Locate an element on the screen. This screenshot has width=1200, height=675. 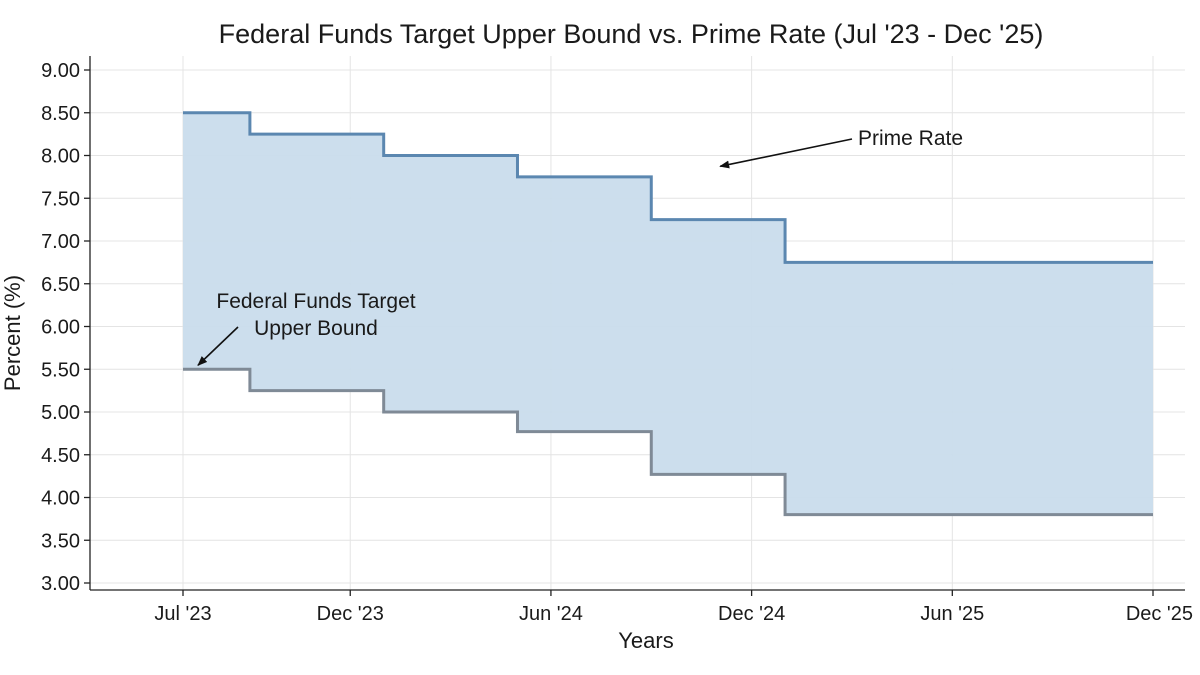
y-tick-label-1: 3.50 is located at coordinates (60, 541).